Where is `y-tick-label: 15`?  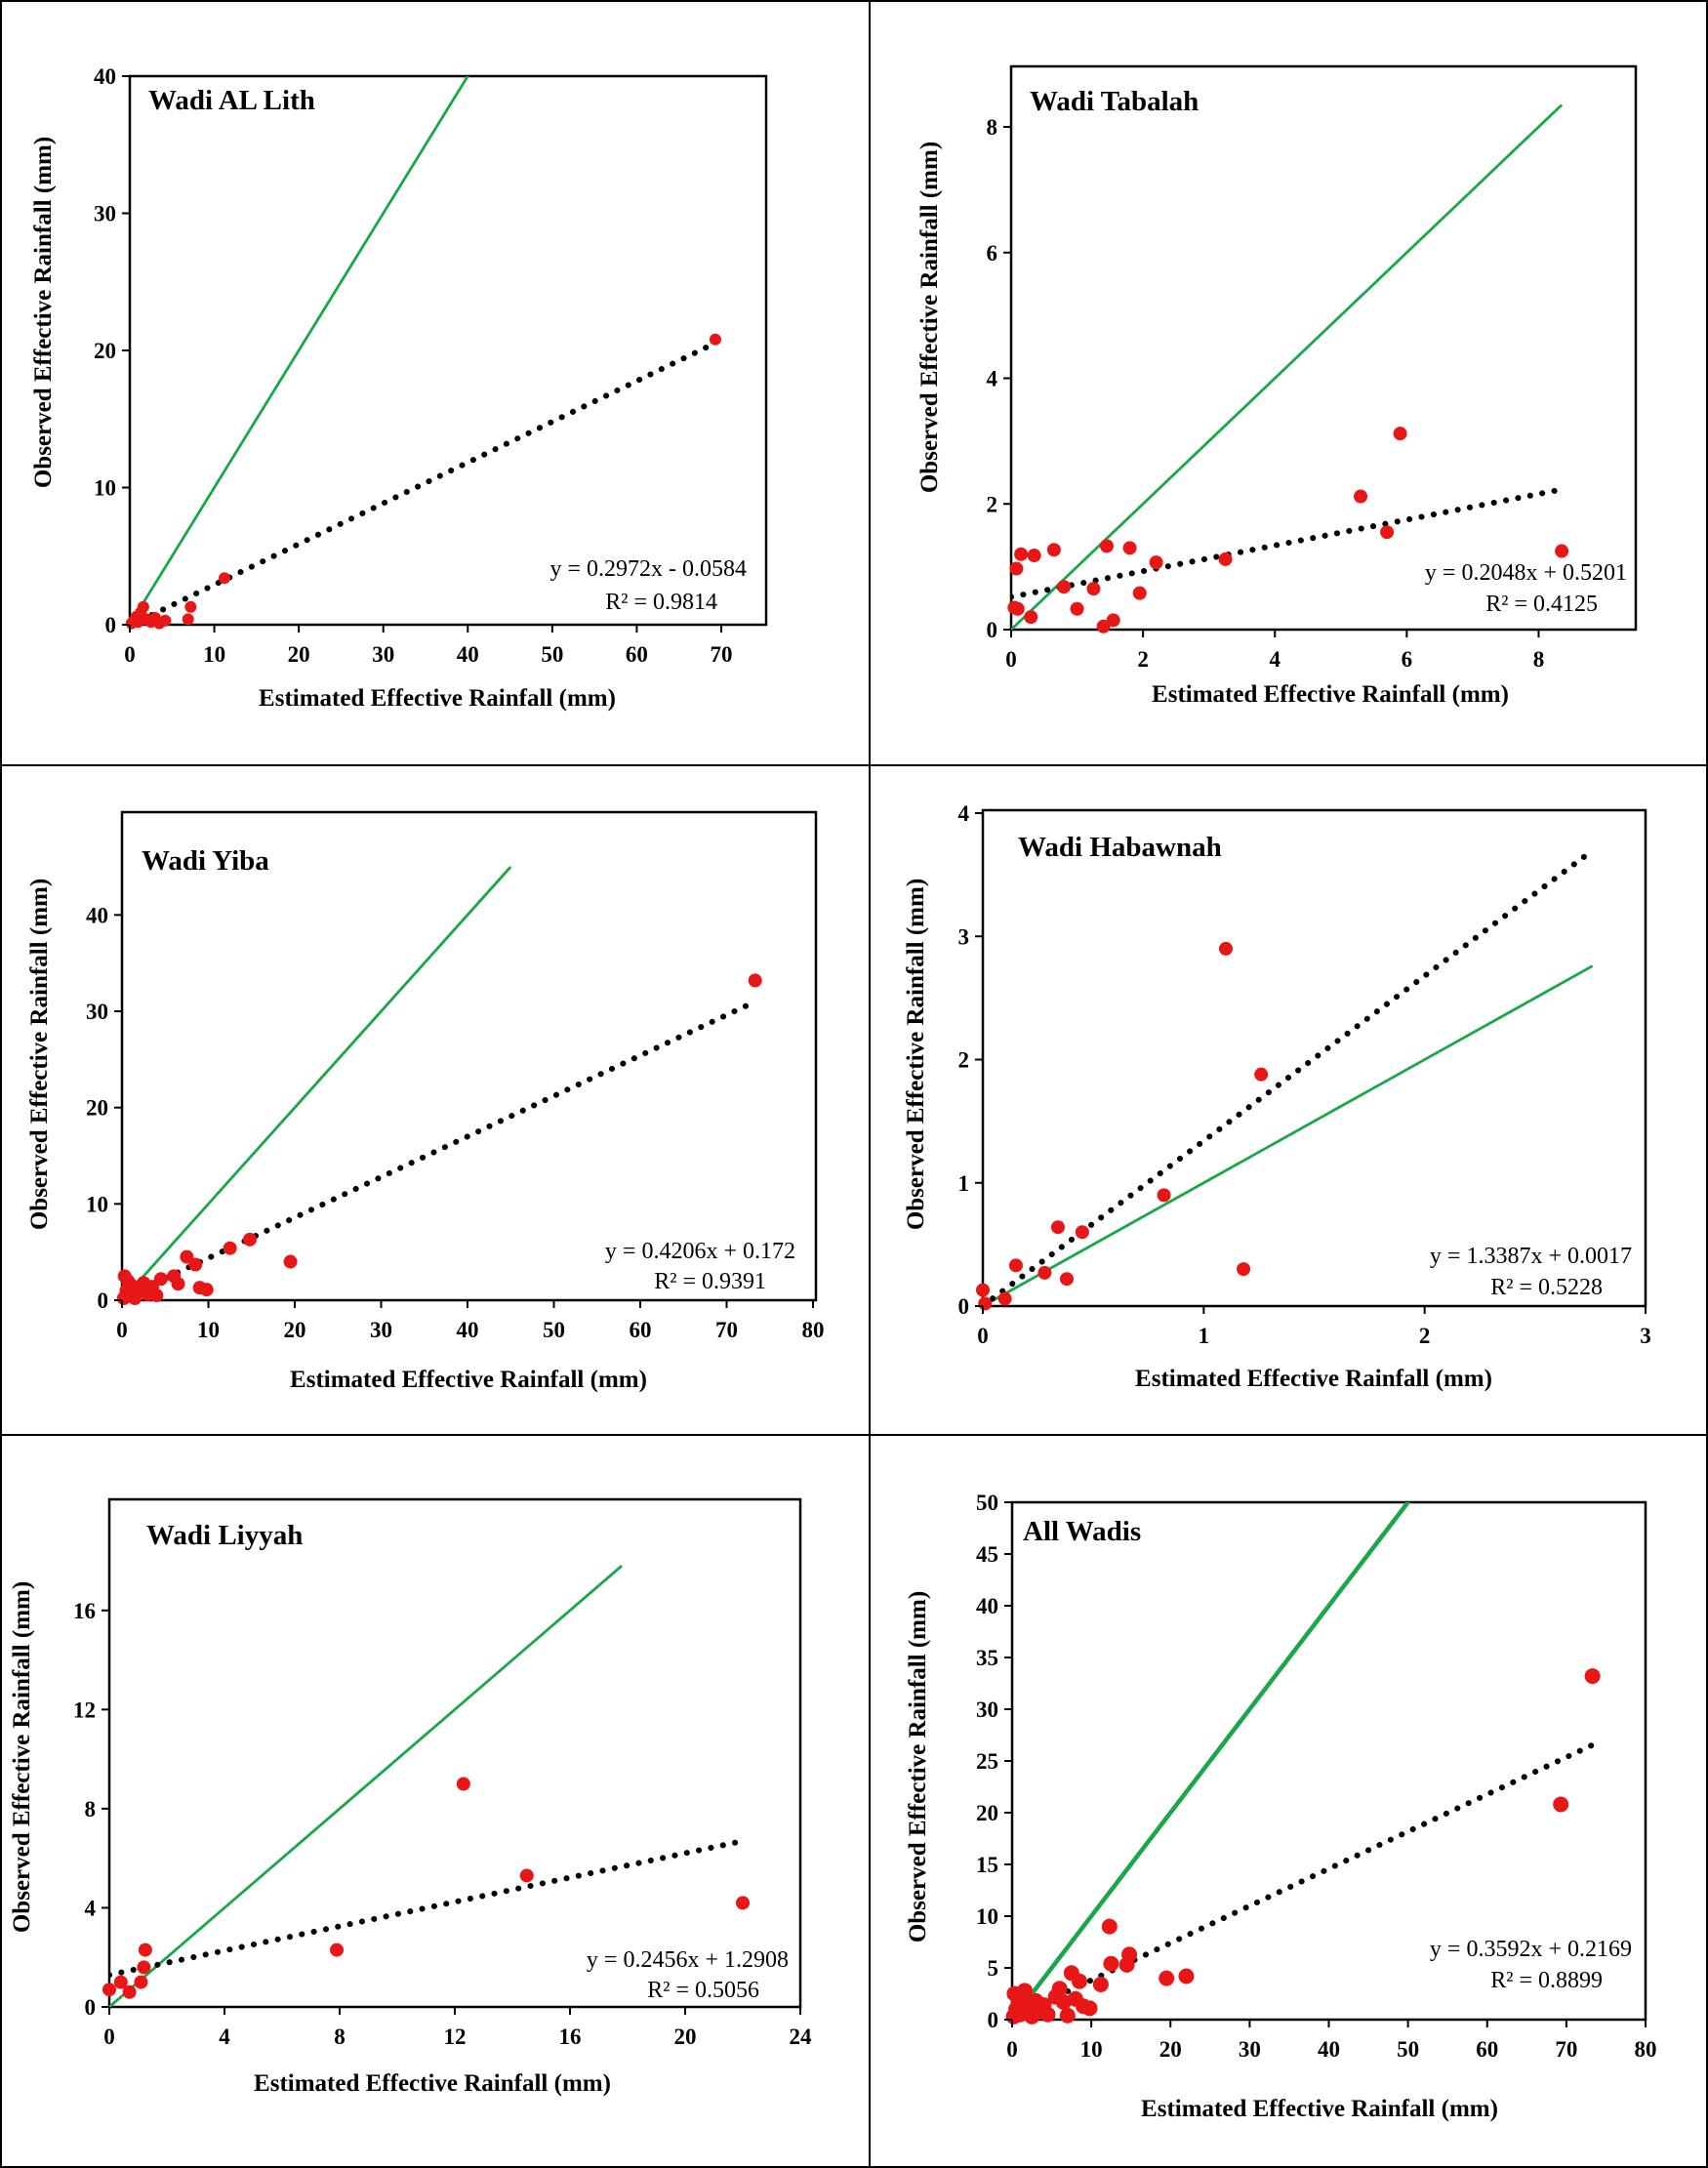 y-tick-label: 15 is located at coordinates (987, 1865).